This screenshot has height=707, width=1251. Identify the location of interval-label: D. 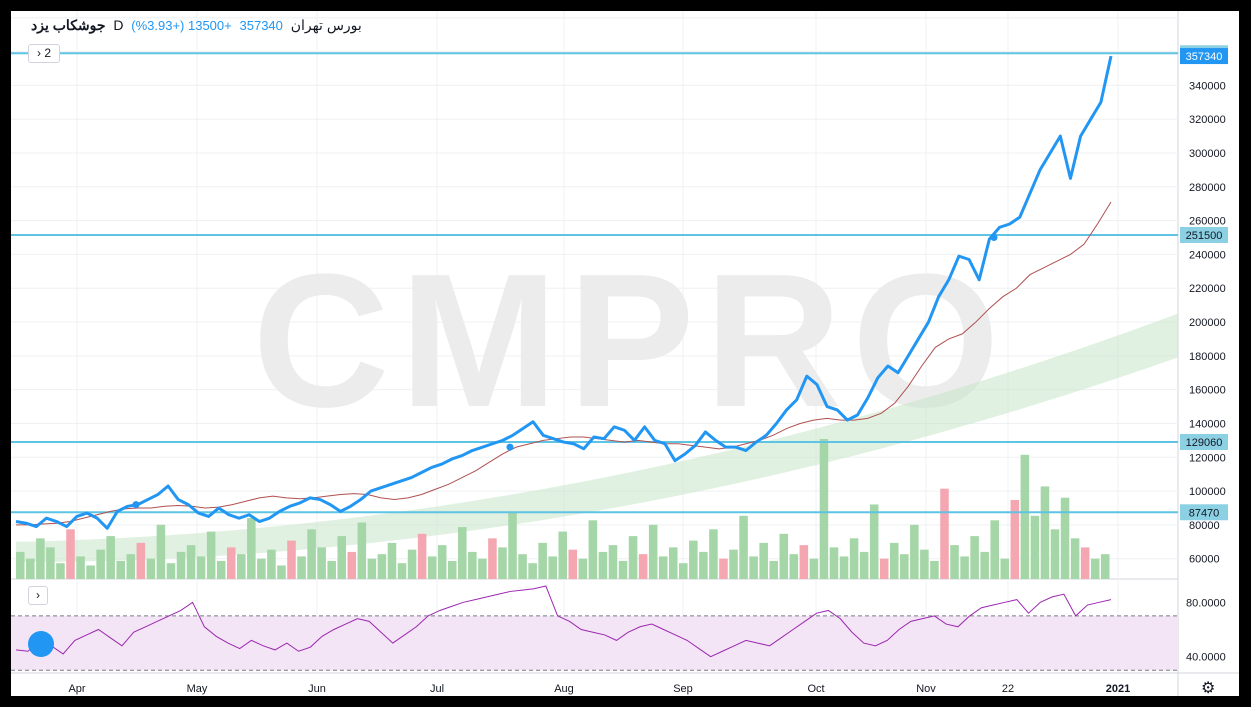
(118, 25).